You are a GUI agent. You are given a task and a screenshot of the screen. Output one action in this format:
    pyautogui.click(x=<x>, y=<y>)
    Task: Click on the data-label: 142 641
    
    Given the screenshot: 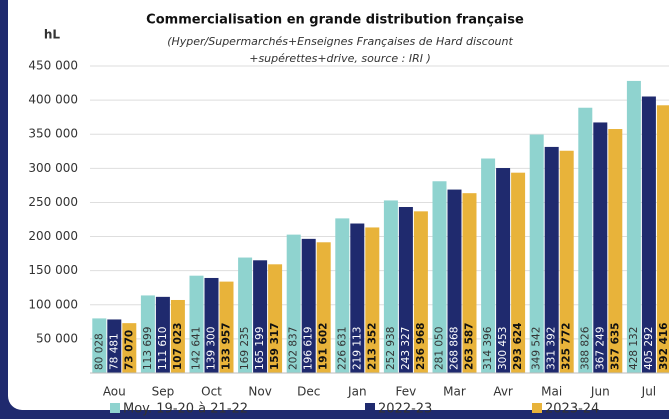 What is the action you would take?
    pyautogui.click(x=197, y=348)
    